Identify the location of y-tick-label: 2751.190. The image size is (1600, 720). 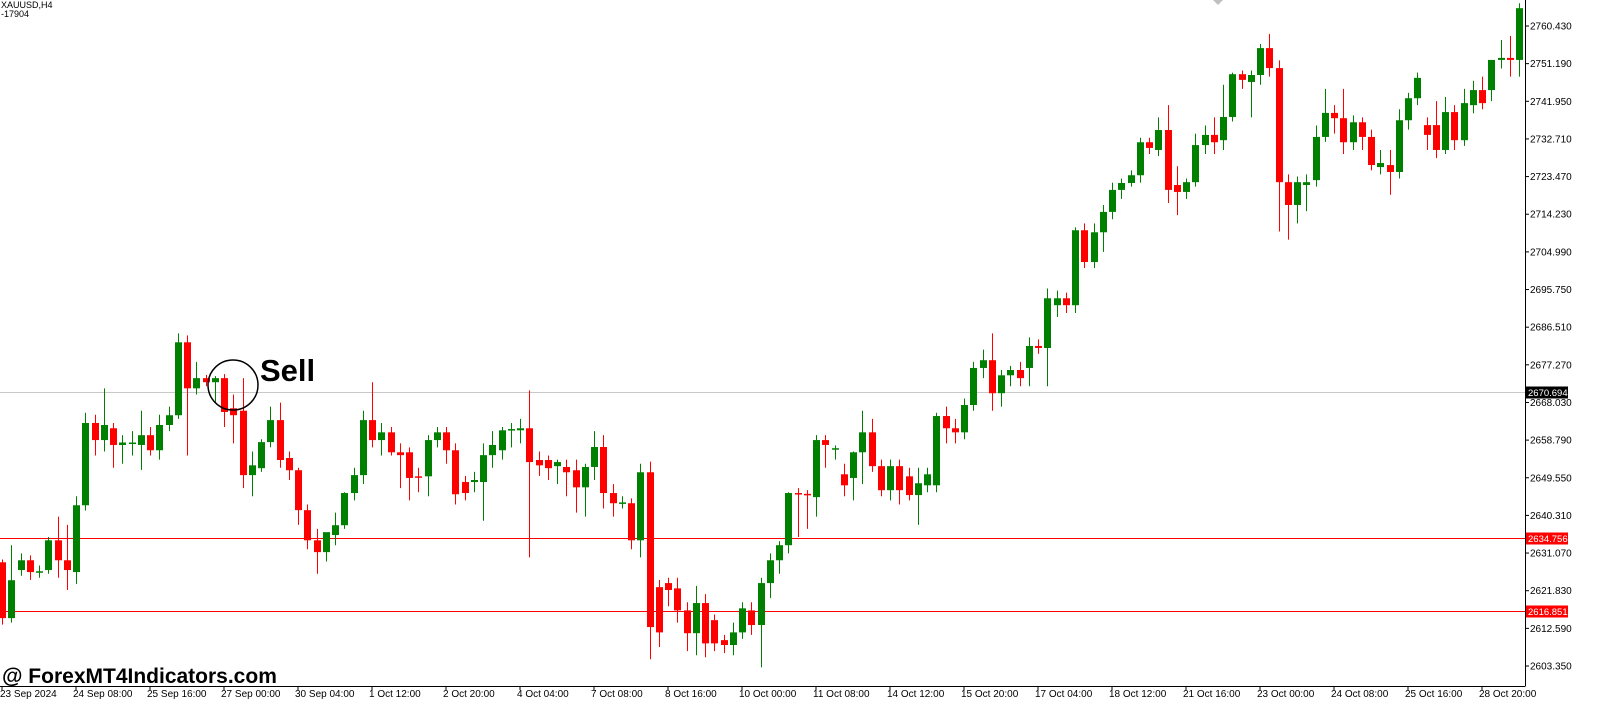
(1551, 64).